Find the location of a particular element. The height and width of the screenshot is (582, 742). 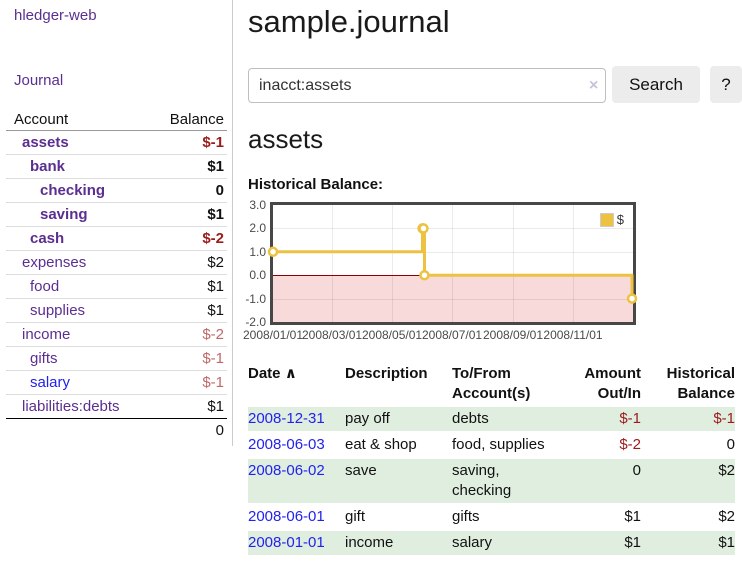

transaction-accounts: debts is located at coordinates (508, 419).